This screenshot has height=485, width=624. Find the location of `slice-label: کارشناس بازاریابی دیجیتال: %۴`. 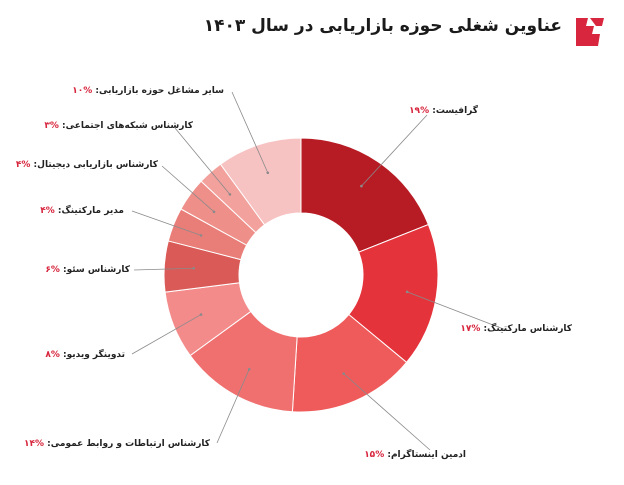

slice-label: کارشناس بازاریابی دیجیتال: %۴ is located at coordinates (87, 165).